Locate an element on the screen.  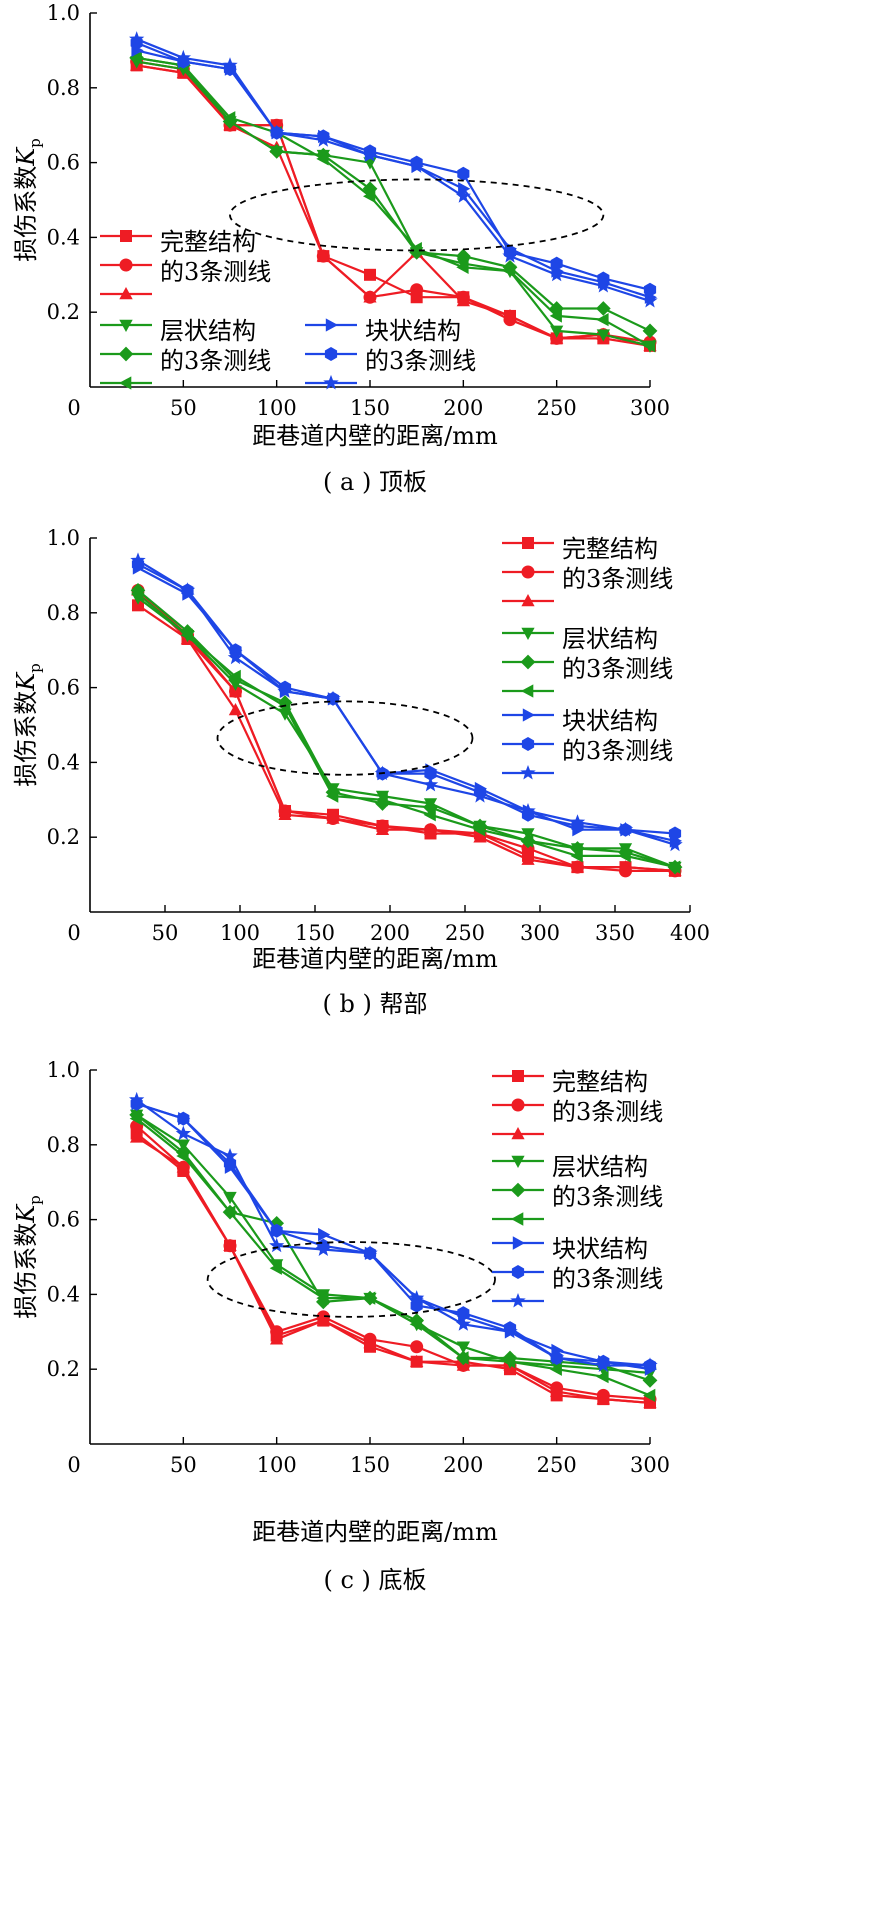
series-1-triangle-left is located at coordinates (392, 1257).